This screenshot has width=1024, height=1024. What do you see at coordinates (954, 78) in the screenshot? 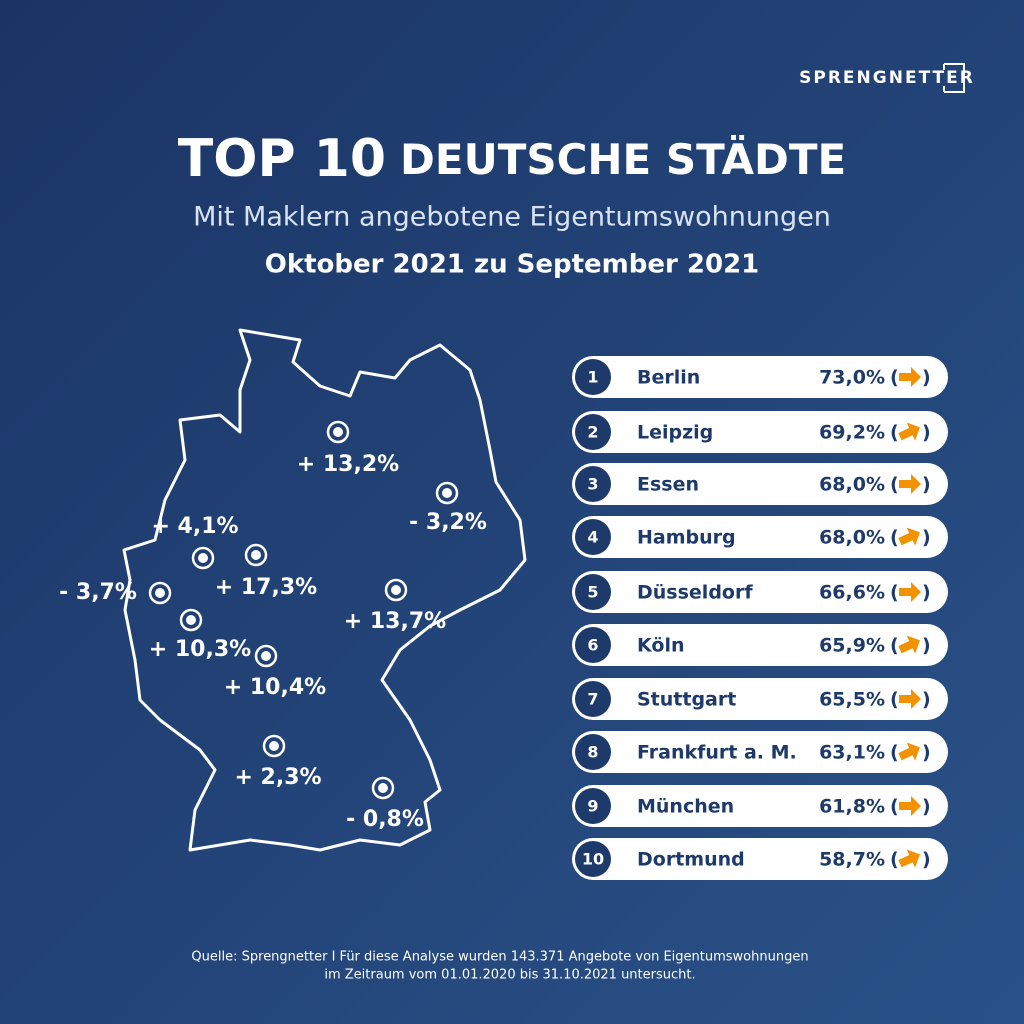
I see `brand-logo` at bounding box center [954, 78].